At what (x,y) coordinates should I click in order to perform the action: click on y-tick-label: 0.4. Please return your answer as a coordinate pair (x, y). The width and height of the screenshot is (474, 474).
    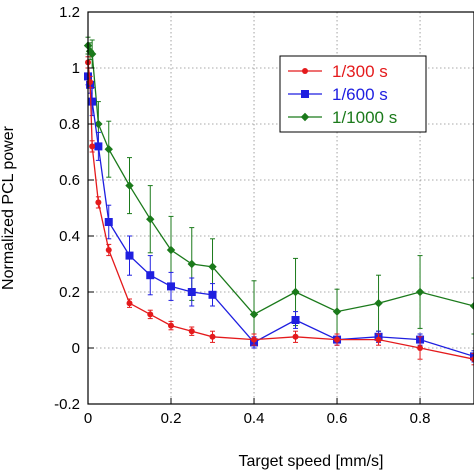
    Looking at the image, I should click on (69, 236).